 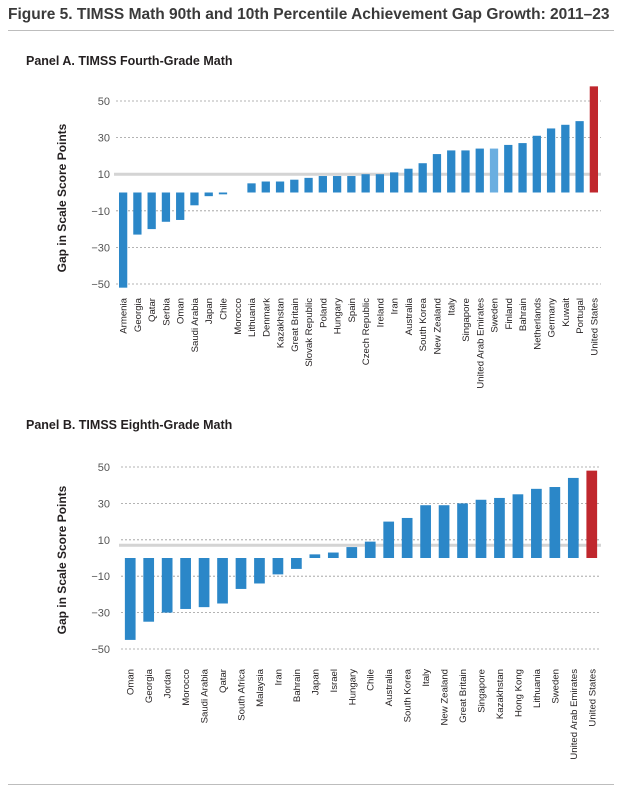 What do you see at coordinates (334, 680) in the screenshot?
I see `panel-b-category-label: Israel` at bounding box center [334, 680].